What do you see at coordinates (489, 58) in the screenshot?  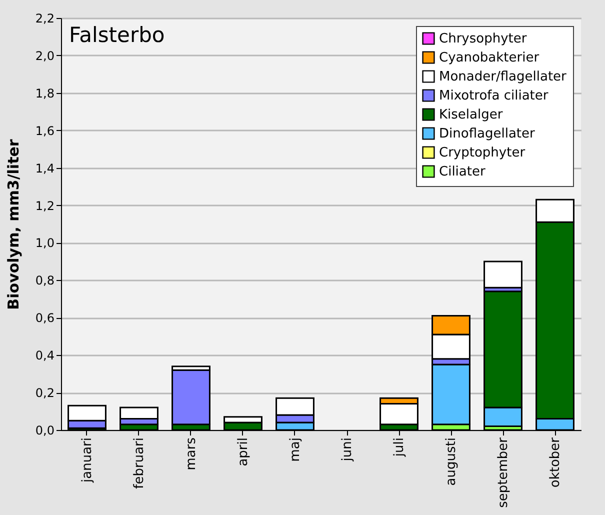 I see `legend-label: Cyanobakterier` at bounding box center [489, 58].